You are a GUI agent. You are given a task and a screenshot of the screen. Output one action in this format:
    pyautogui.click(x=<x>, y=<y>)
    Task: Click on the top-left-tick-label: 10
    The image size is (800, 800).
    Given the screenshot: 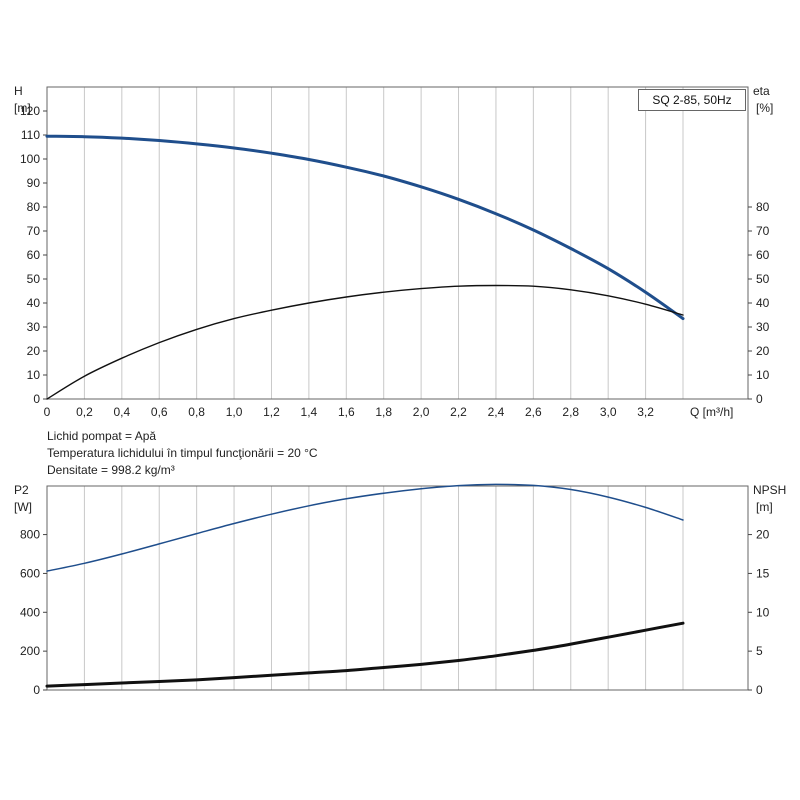 What is the action you would take?
    pyautogui.click(x=34, y=375)
    